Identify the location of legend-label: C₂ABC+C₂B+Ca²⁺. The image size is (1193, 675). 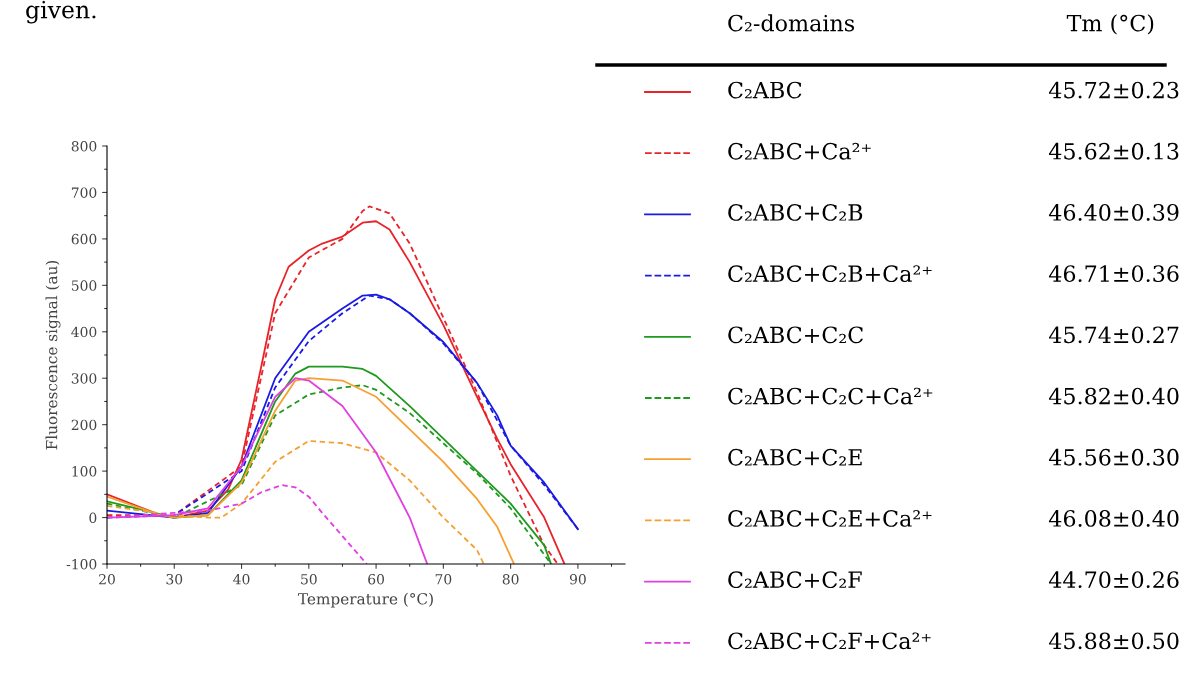
(830, 274).